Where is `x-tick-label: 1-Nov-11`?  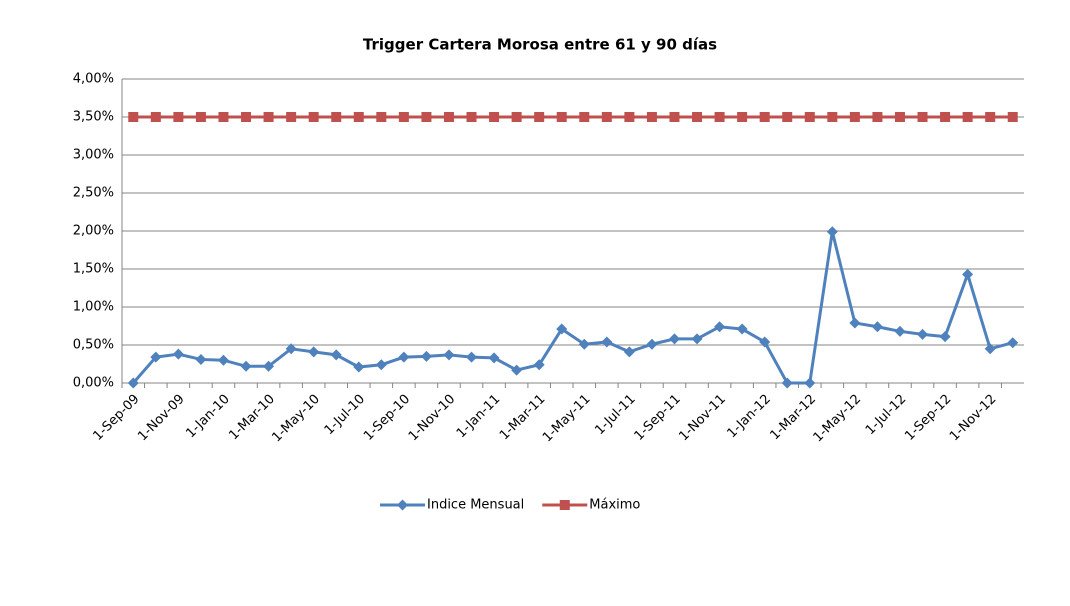 x-tick-label: 1-Nov-11 is located at coordinates (702, 418).